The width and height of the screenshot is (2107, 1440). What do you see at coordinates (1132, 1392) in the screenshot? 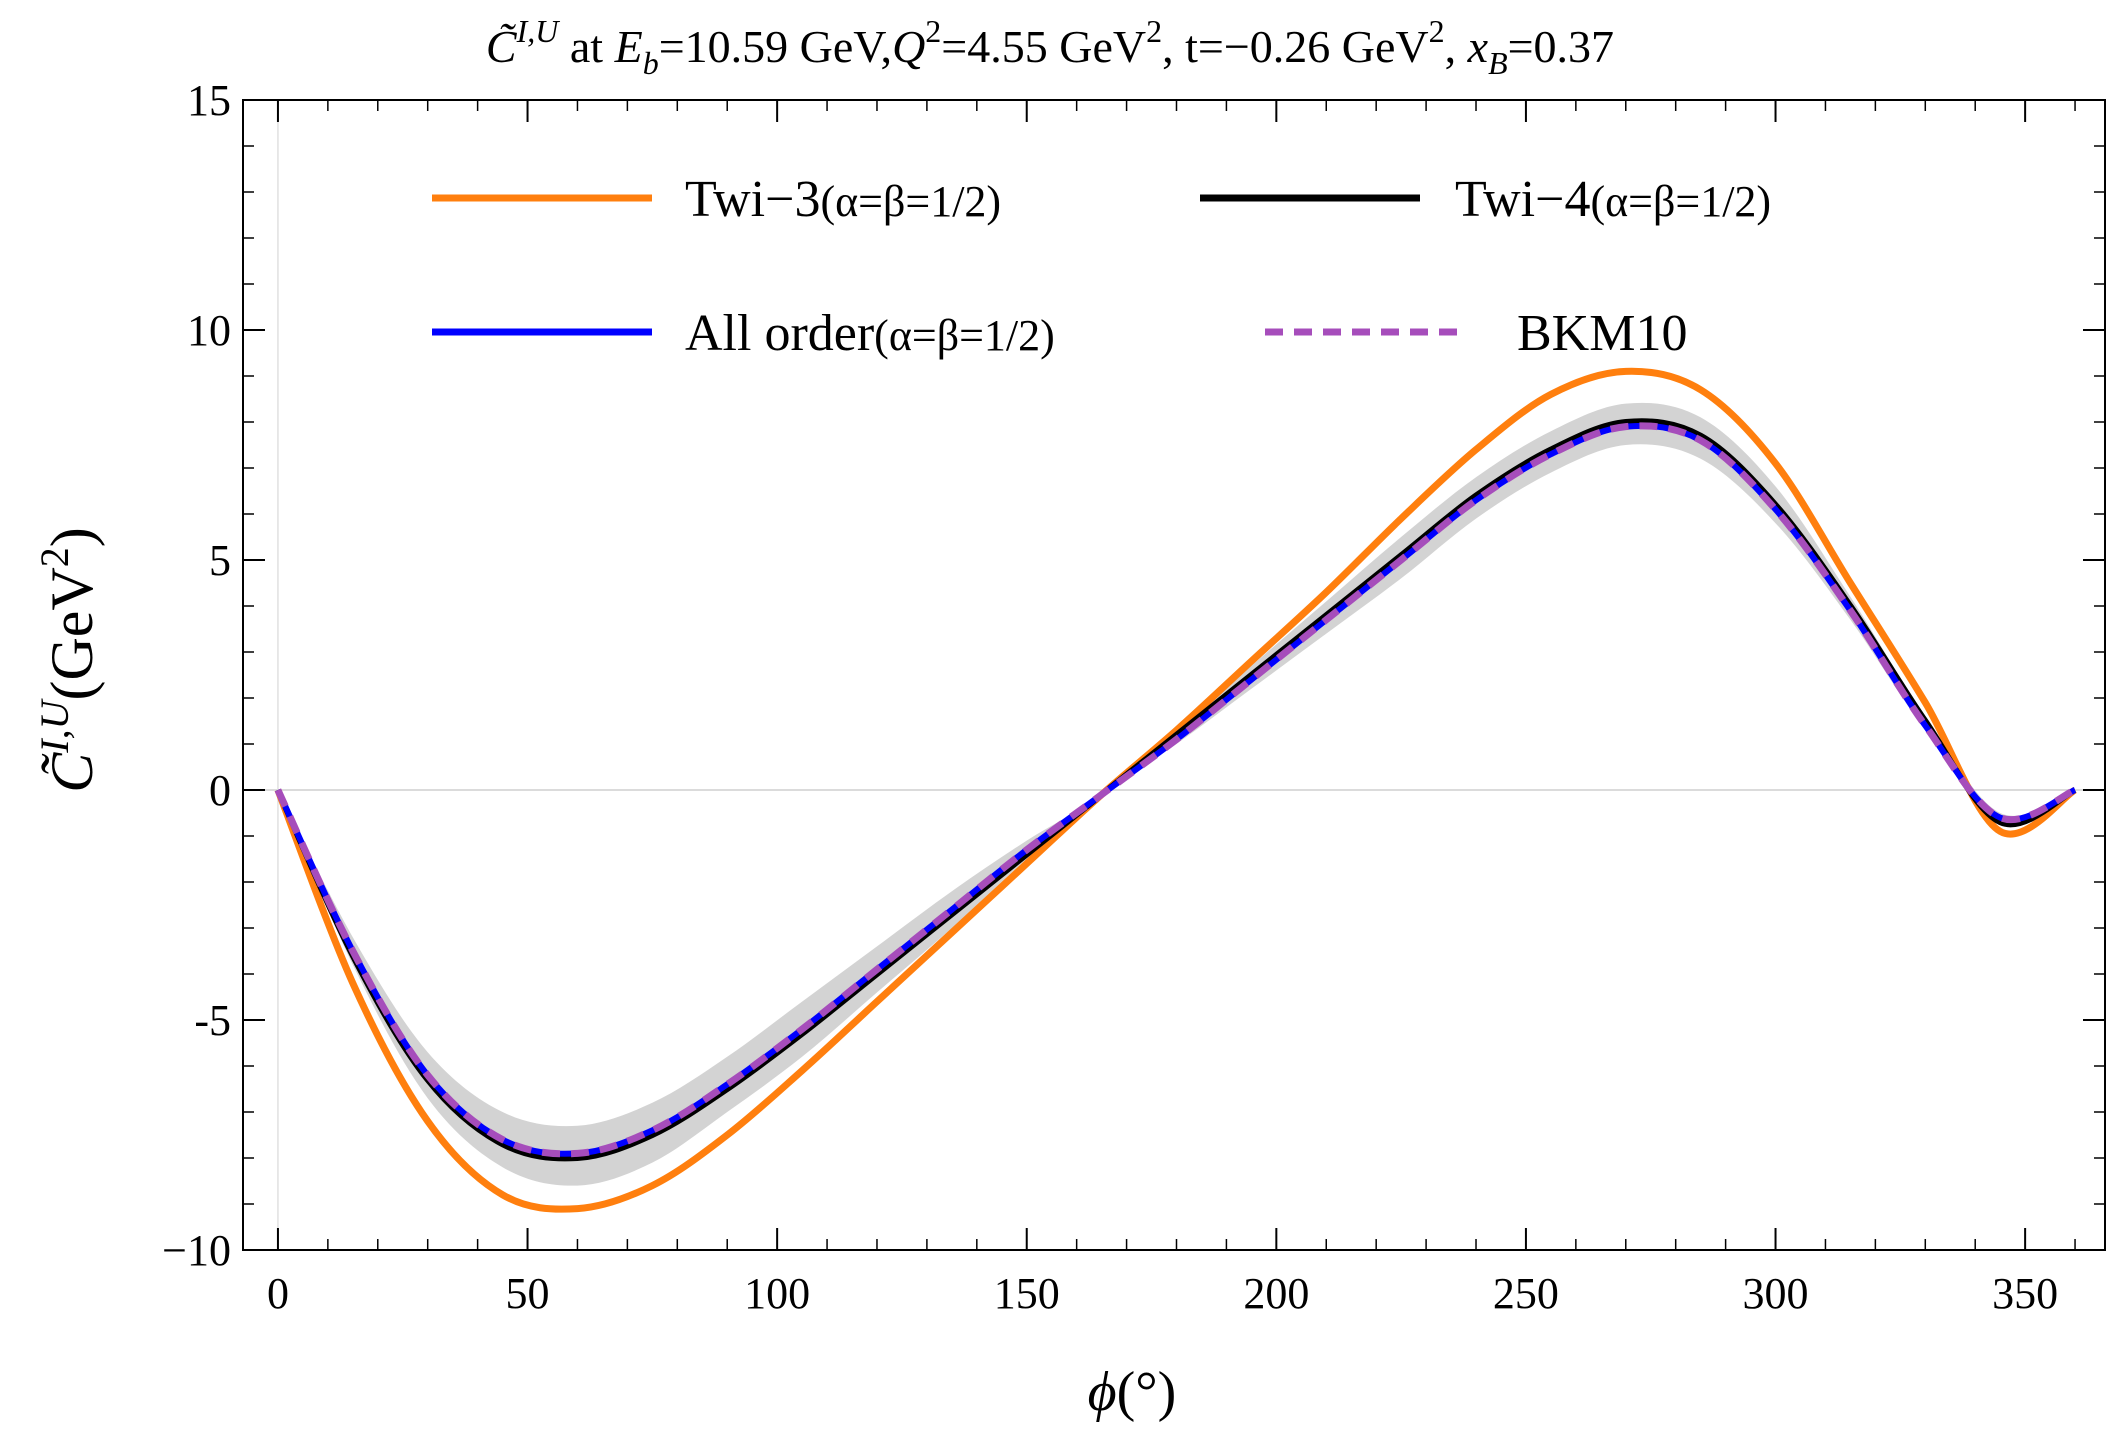
I see `x-axis-label: ϕ(°)` at bounding box center [1132, 1392].